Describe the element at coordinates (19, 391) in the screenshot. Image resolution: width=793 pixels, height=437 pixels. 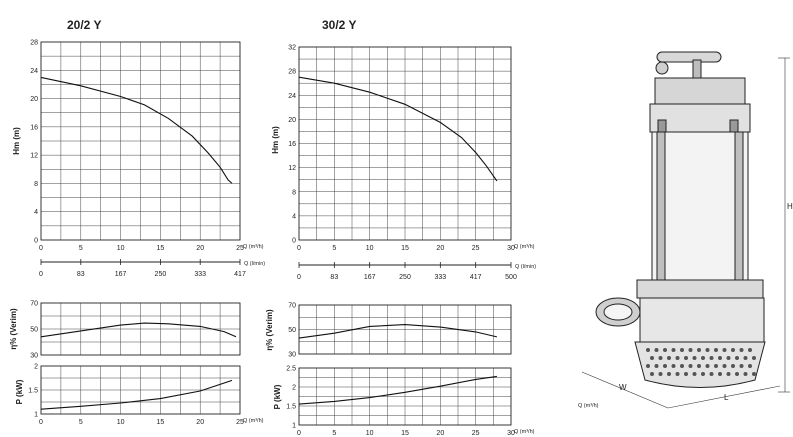
I see `y-axis-label: P (kW)` at that location.